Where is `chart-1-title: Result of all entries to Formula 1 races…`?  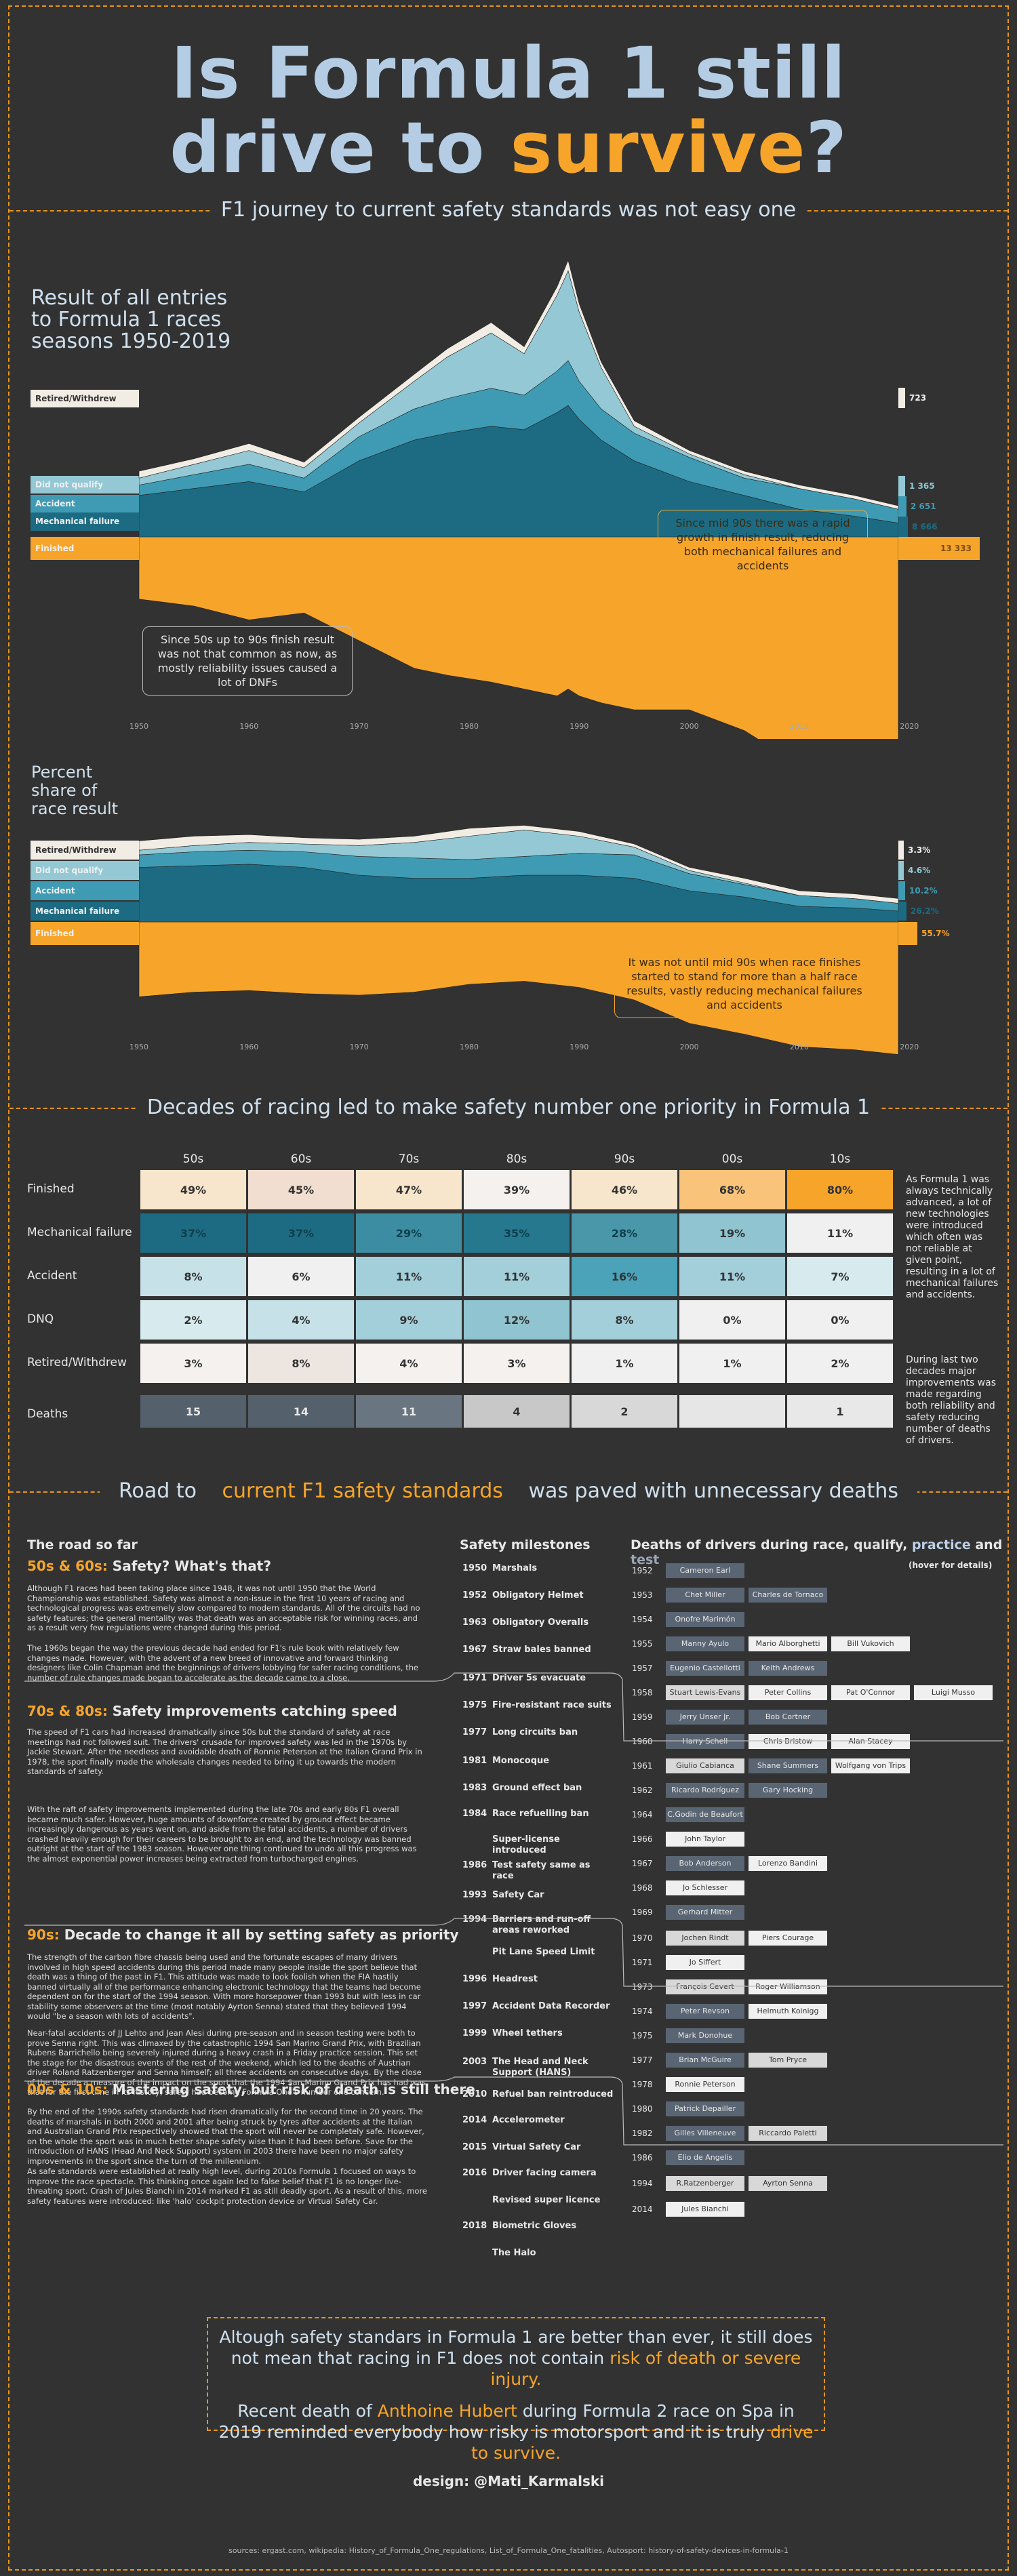 chart-1-title: Result of all entries to Formula 1 races… is located at coordinates (131, 320).